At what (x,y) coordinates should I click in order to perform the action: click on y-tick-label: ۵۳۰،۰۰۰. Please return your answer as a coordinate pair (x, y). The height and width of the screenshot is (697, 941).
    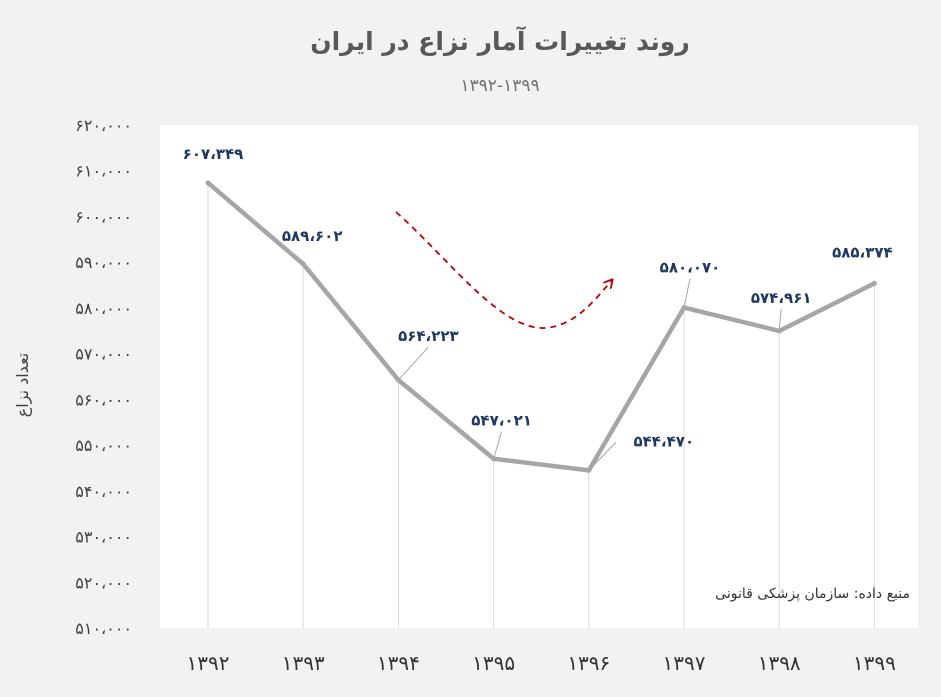
    Looking at the image, I should click on (103, 537).